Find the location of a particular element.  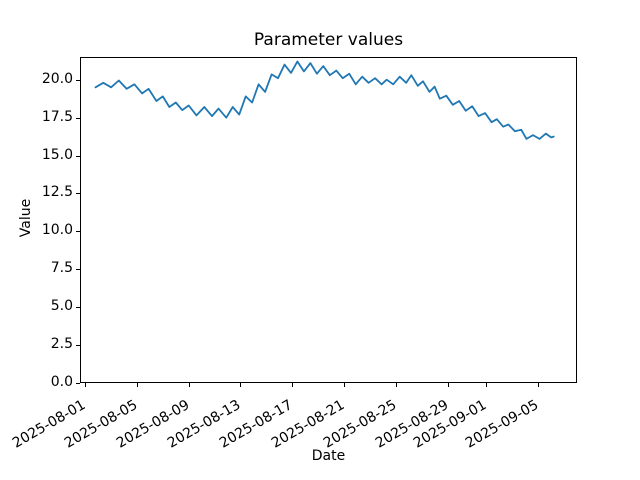

y-tick-label: 0.0 is located at coordinates (61, 382).